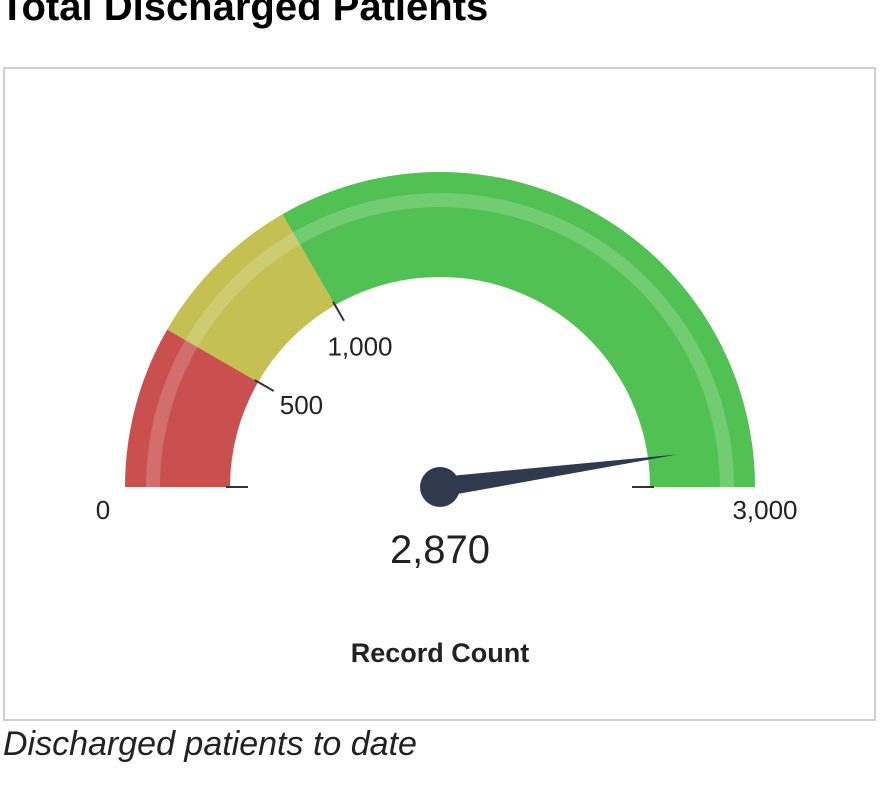 The height and width of the screenshot is (805, 880). I want to click on gauge-needle-hub, so click(440, 487).